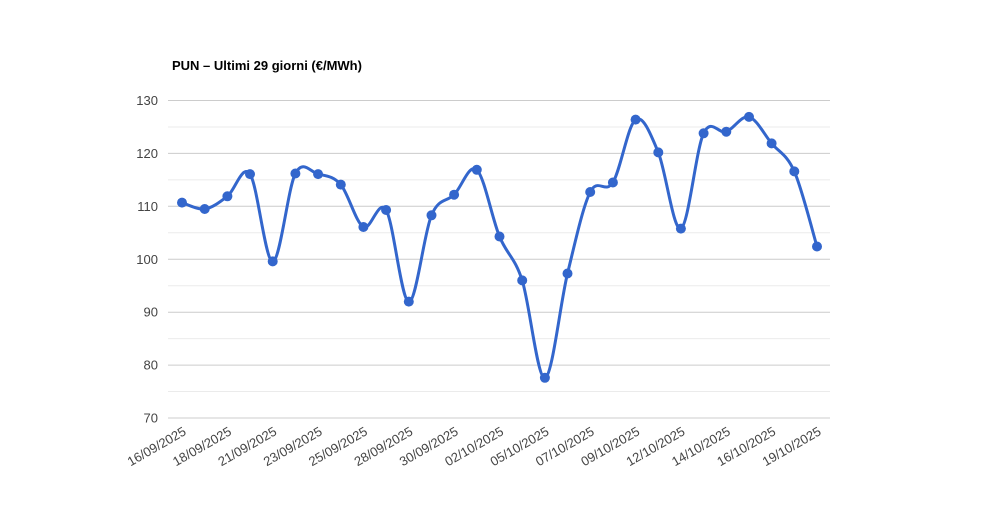 Image resolution: width=1000 pixels, height=520 pixels. I want to click on y-axis-tick-label: 70, so click(151, 418).